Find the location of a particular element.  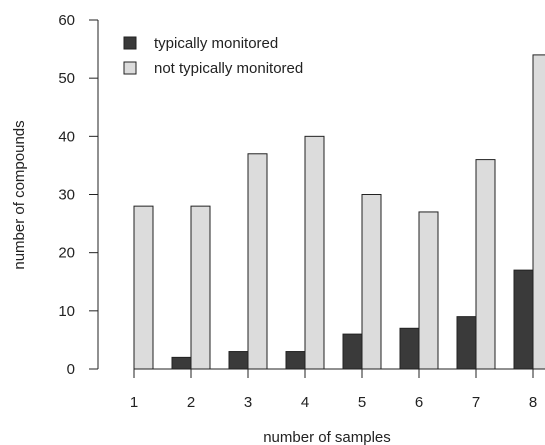

legend-swatch-typically-monitored is located at coordinates (130, 43).